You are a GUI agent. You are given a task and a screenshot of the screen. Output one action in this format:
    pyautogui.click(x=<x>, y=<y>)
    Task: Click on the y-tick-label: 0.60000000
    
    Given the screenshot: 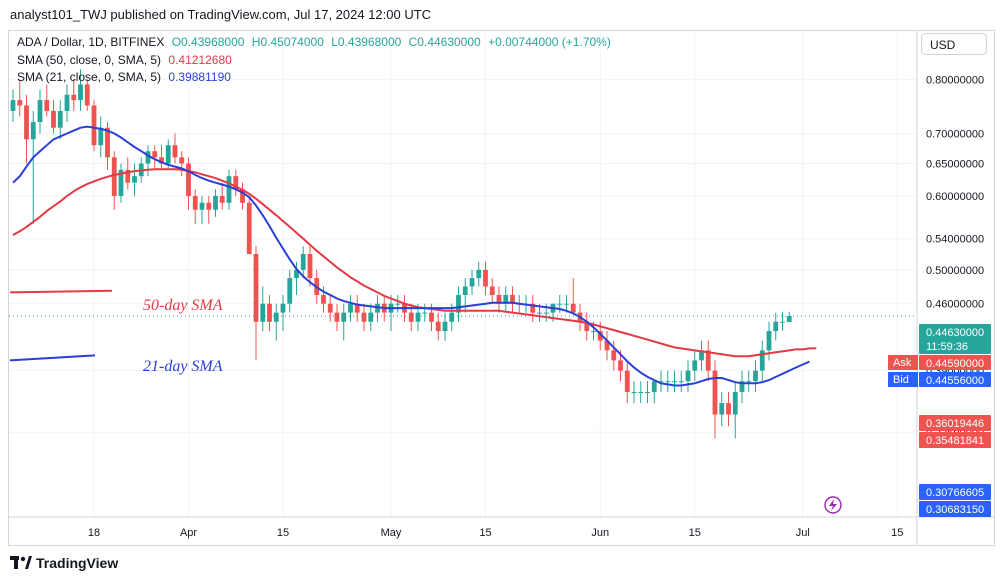 What is the action you would take?
    pyautogui.click(x=955, y=197)
    